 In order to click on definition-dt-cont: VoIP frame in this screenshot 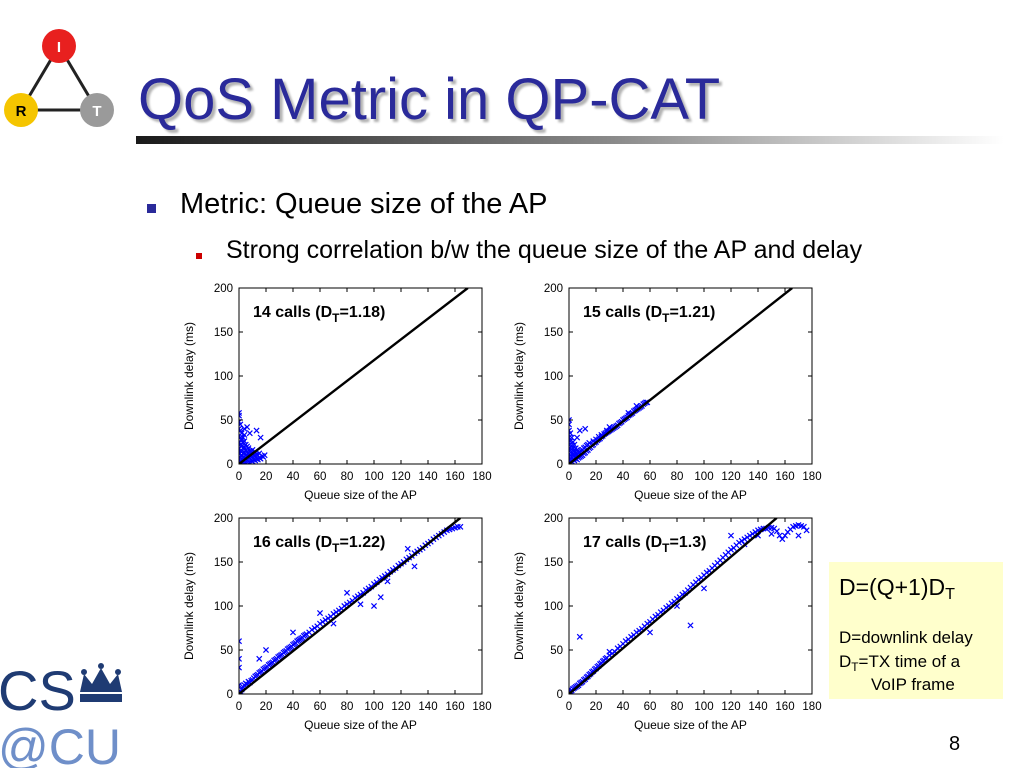, I will do `click(913, 684)`.